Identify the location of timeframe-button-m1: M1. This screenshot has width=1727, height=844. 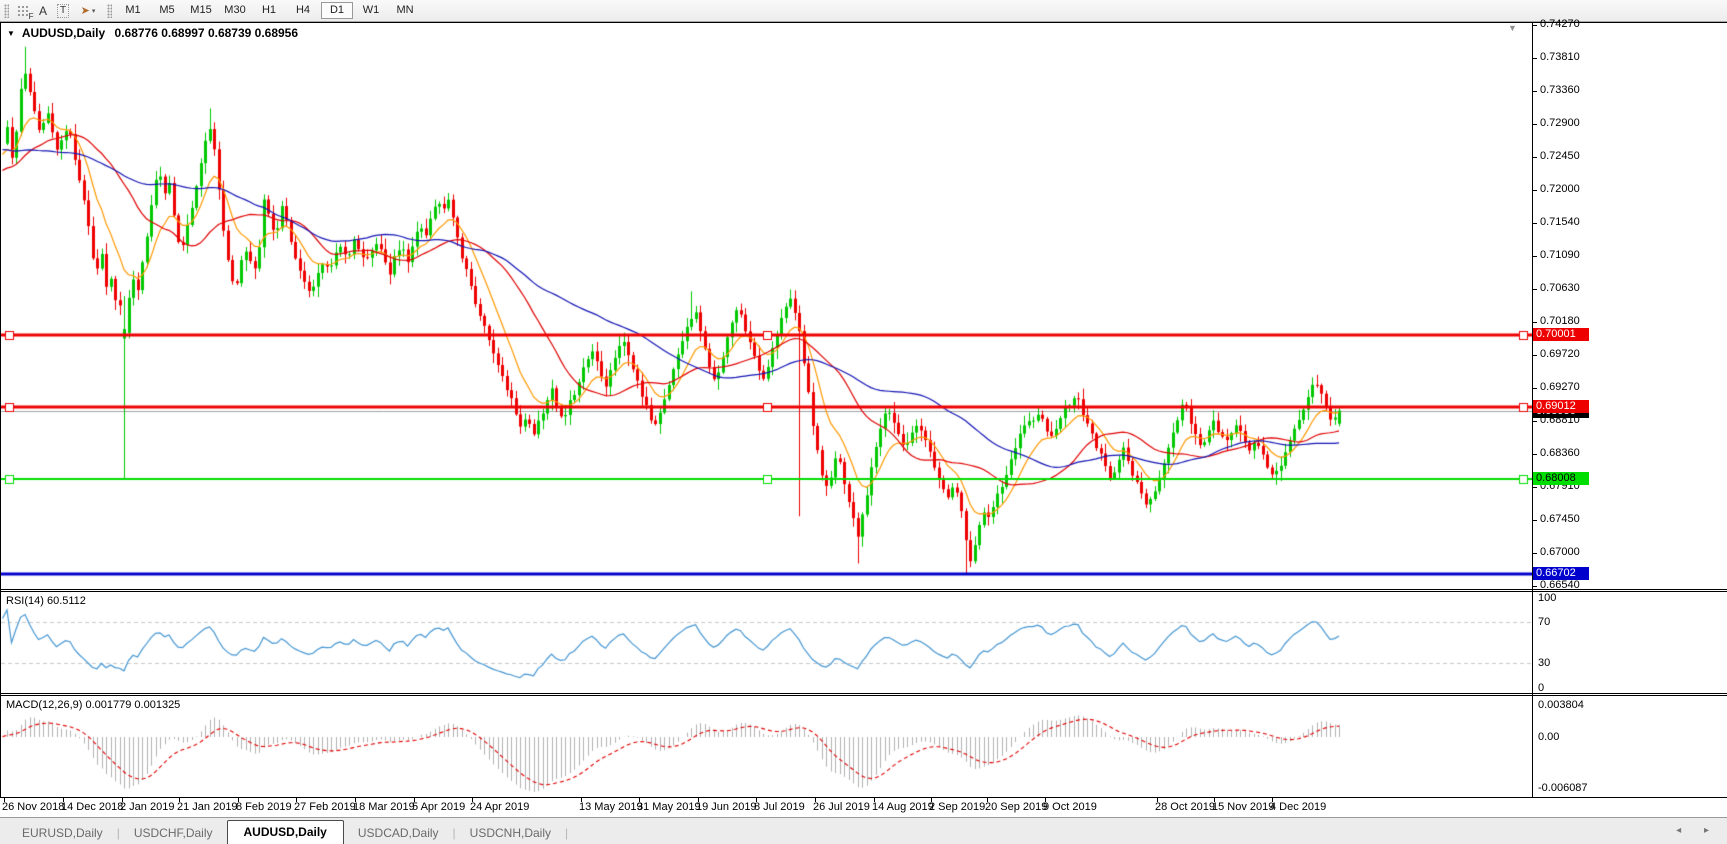
(133, 10).